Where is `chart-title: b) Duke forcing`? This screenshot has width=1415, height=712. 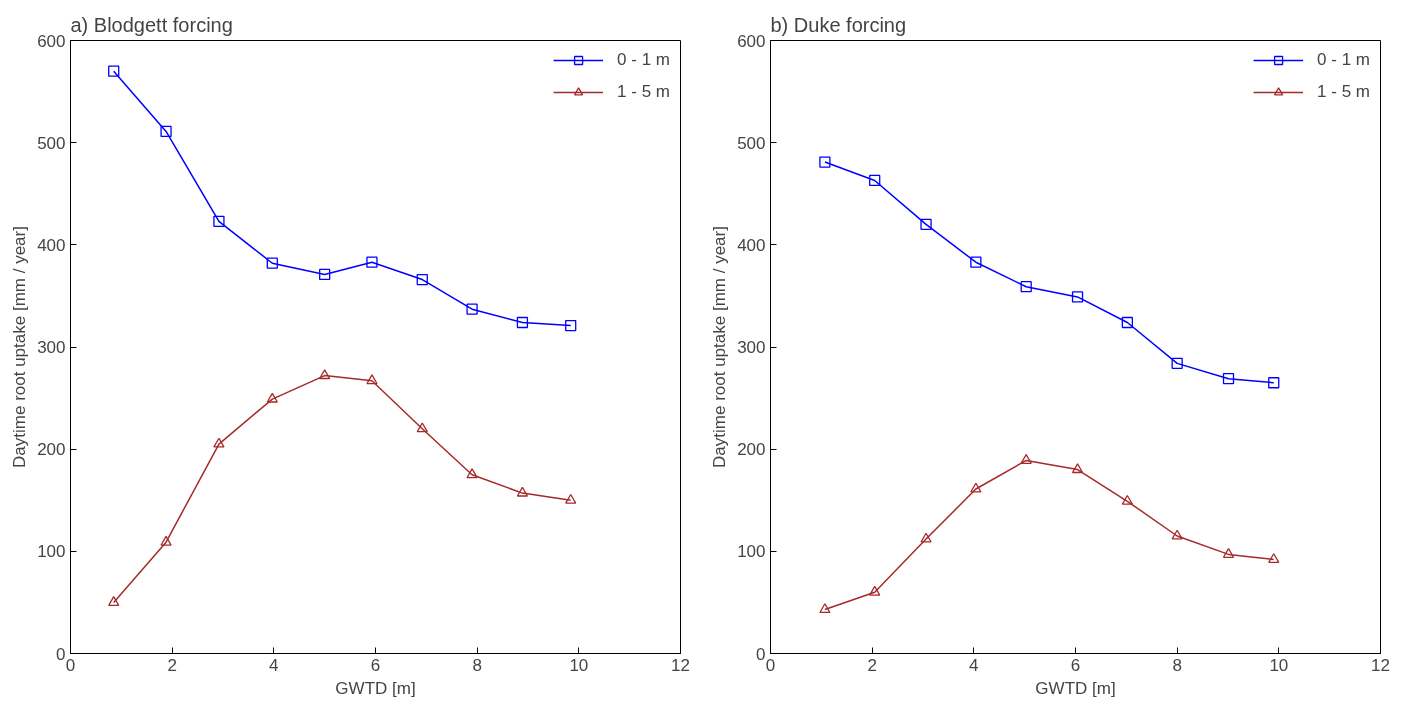 chart-title: b) Duke forcing is located at coordinates (838, 24).